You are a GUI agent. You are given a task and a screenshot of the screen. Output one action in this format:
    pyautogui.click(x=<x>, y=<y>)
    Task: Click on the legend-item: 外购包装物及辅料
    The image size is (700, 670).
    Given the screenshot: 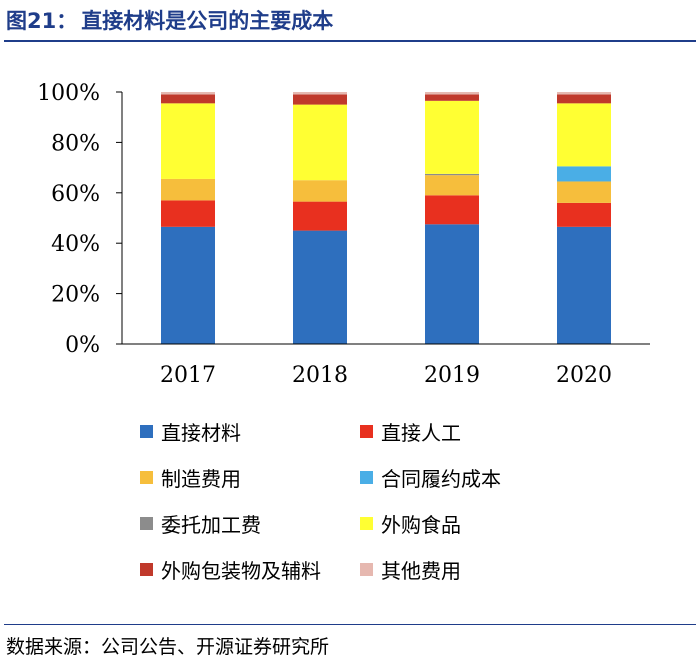 What is the action you would take?
    pyautogui.click(x=230, y=569)
    